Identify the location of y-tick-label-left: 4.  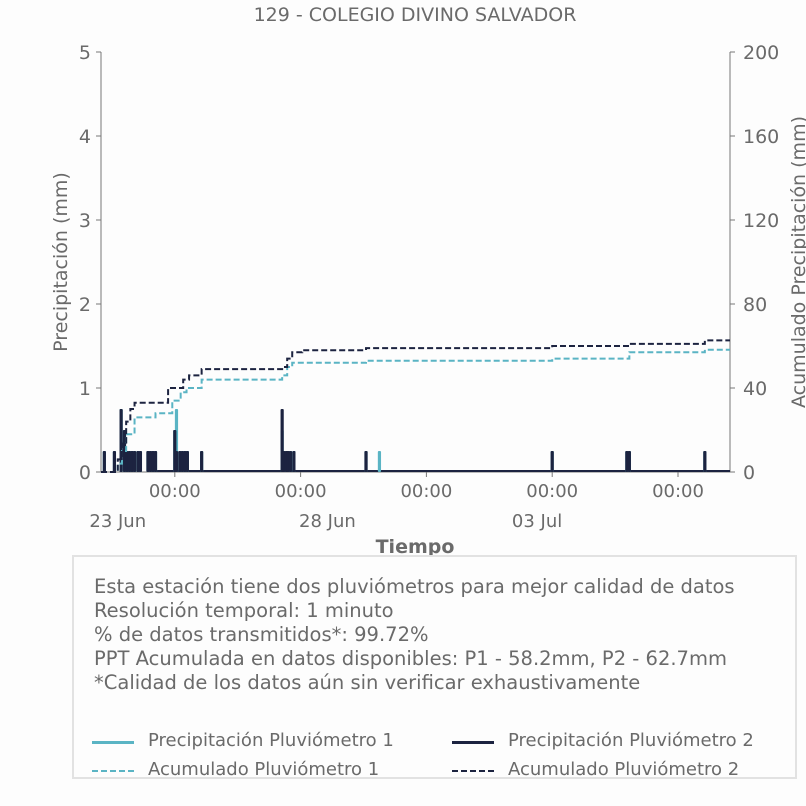
(85, 137).